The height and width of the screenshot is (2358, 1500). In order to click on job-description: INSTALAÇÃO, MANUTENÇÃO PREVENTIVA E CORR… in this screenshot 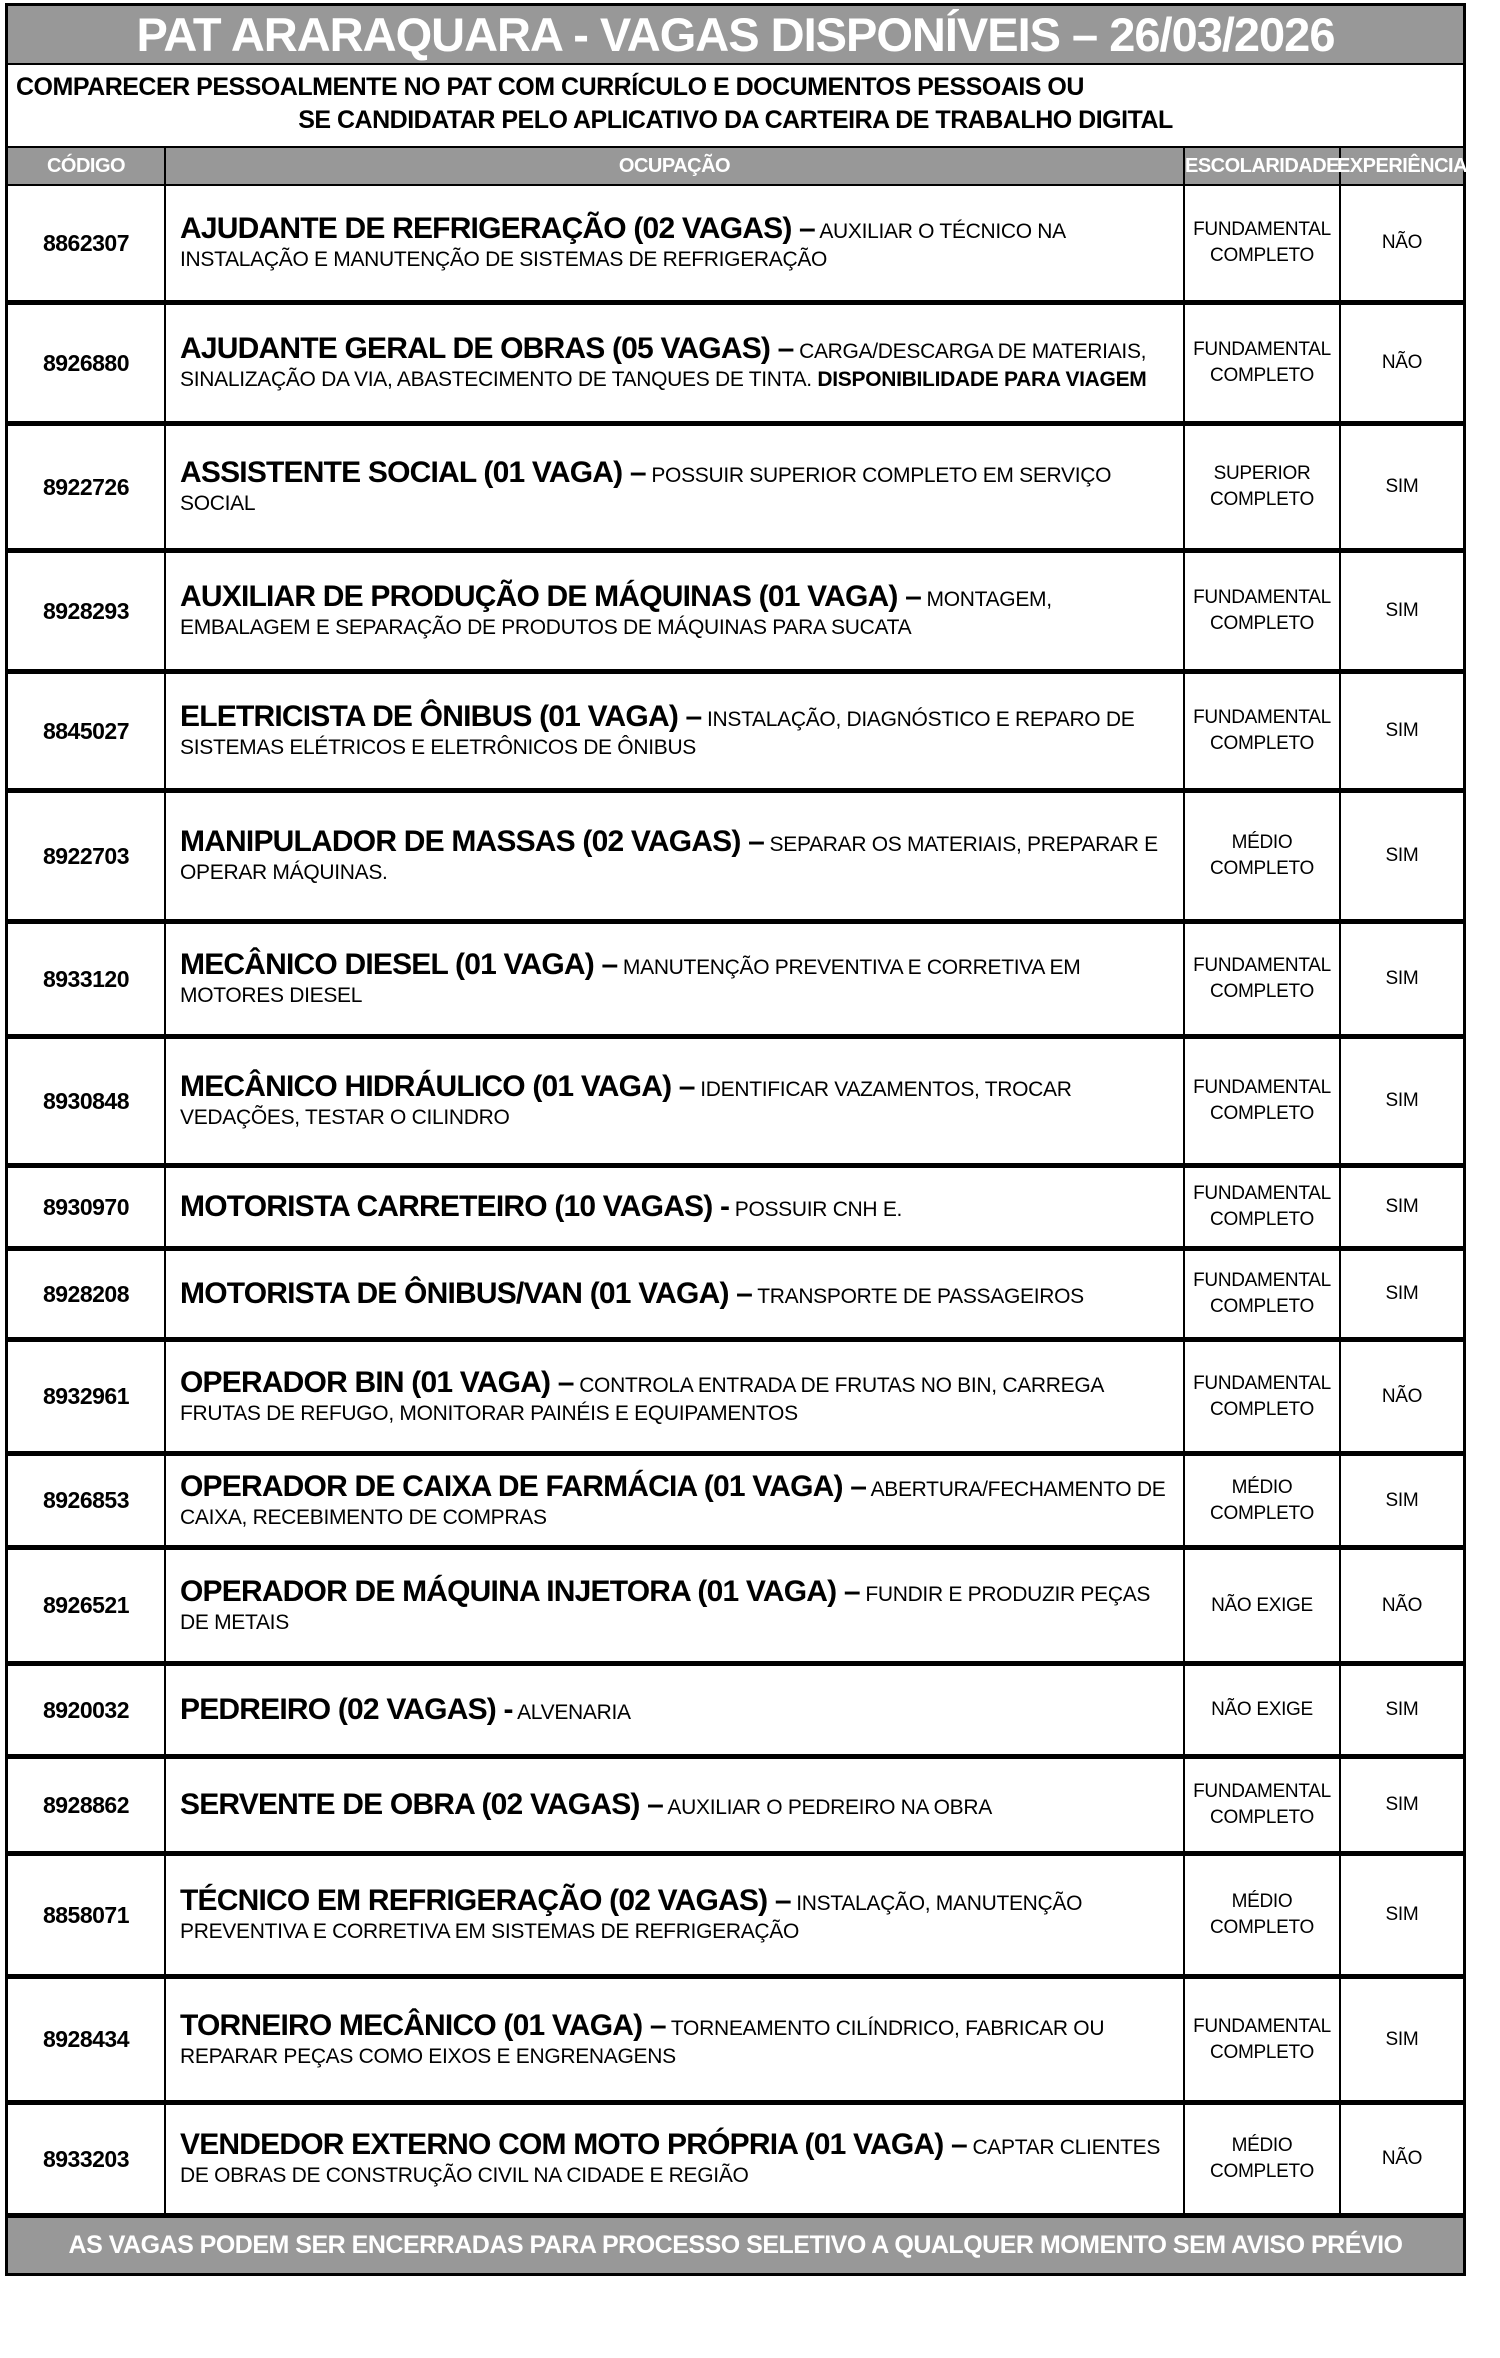, I will do `click(631, 1917)`.